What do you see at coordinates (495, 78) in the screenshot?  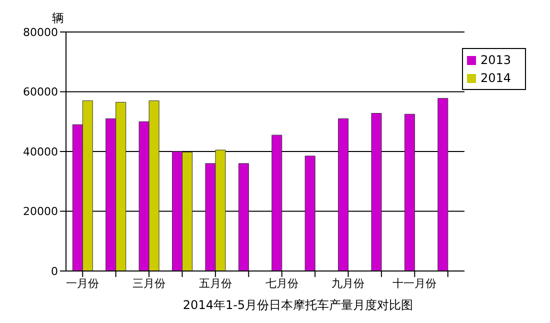 I see `legend-label: 2014` at bounding box center [495, 78].